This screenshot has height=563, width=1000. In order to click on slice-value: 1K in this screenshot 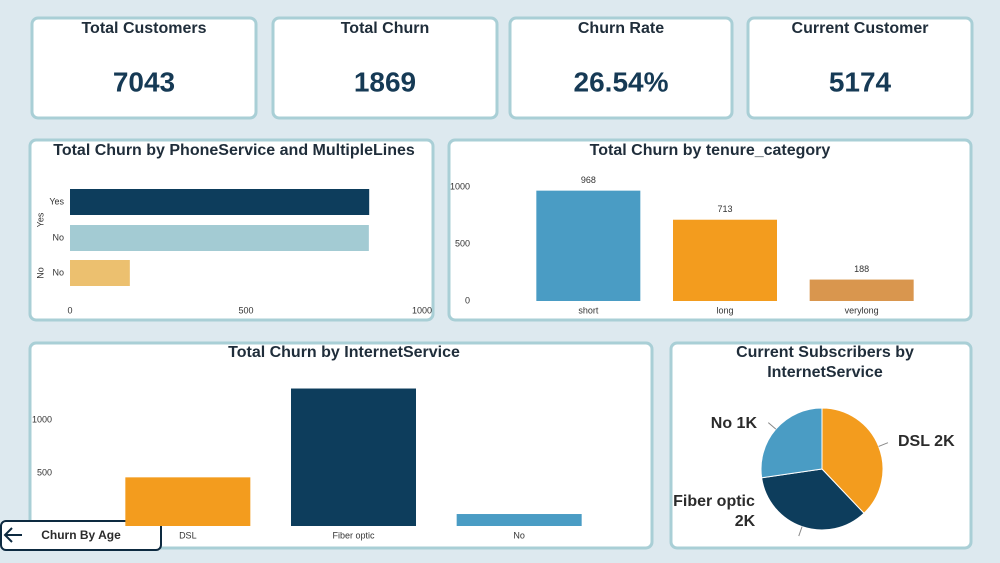, I will do `click(747, 423)`.